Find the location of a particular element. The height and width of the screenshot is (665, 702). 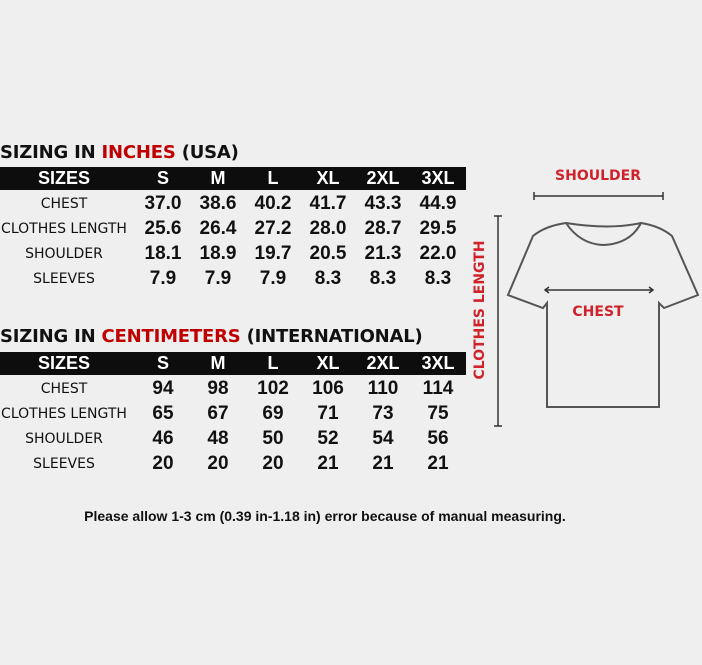

size-value: 28.7 is located at coordinates (383, 228).